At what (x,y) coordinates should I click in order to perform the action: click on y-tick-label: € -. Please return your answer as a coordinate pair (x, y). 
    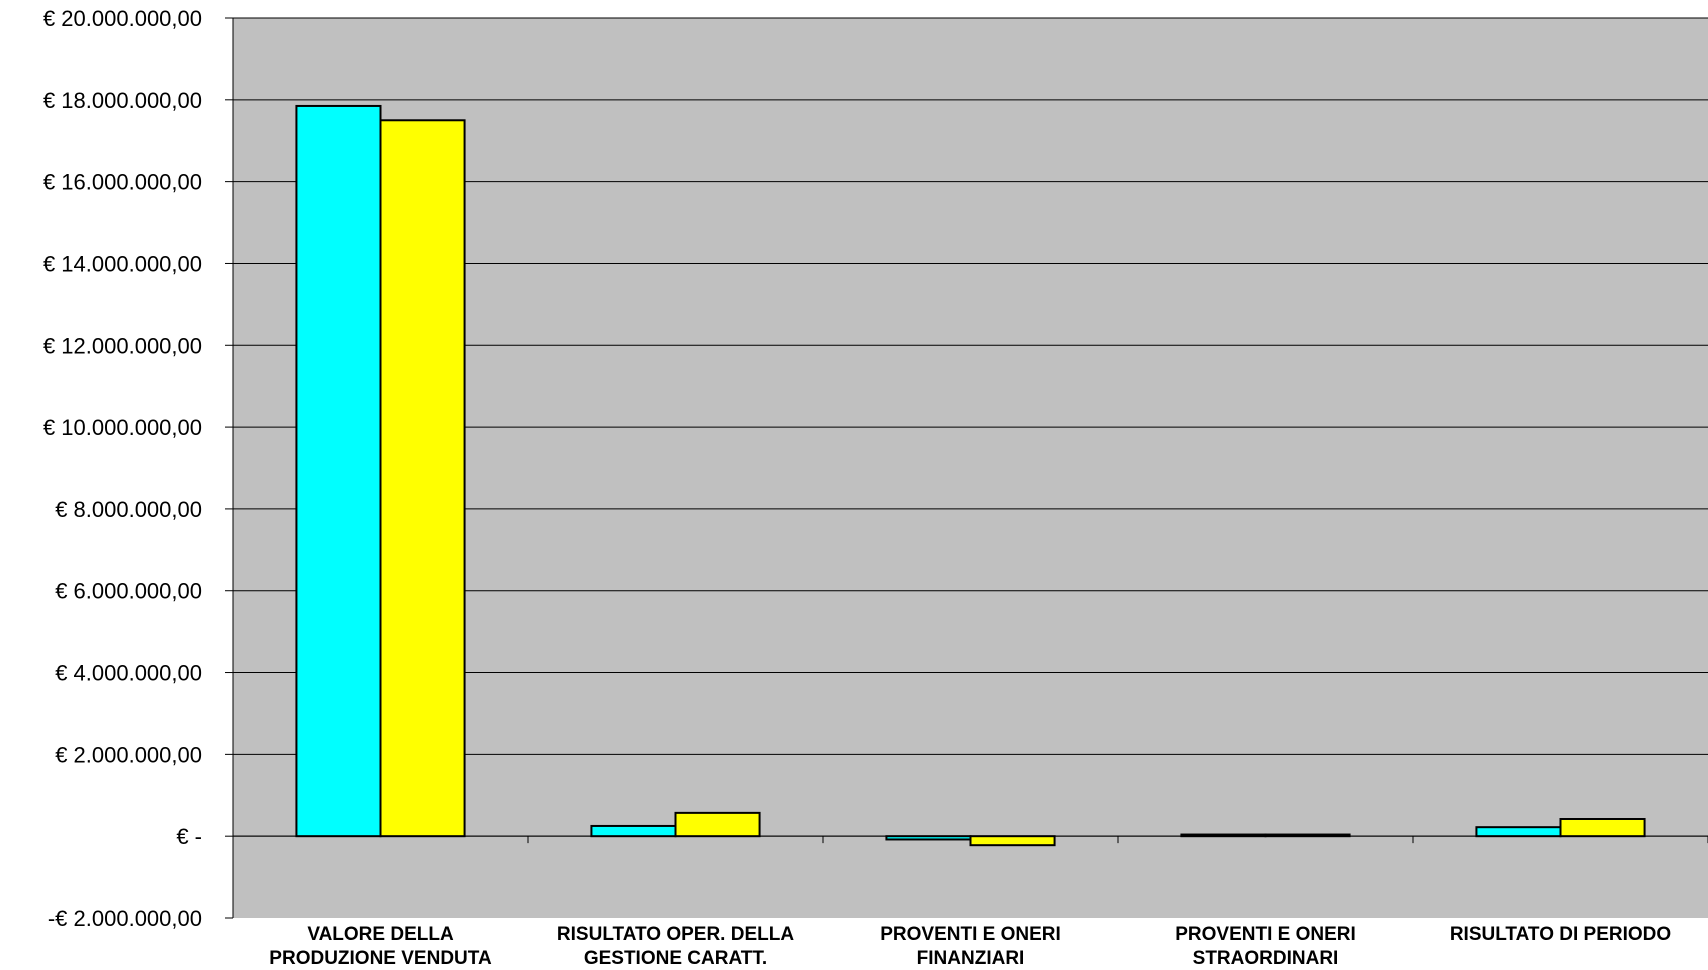
    Looking at the image, I should click on (189, 836).